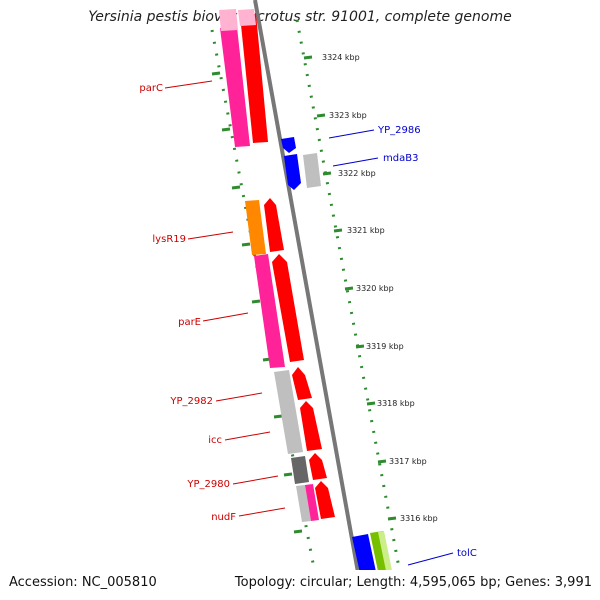  Describe the element at coordinates (292, 172) in the screenshot. I see `feature-mdaB3-arrow` at that location.